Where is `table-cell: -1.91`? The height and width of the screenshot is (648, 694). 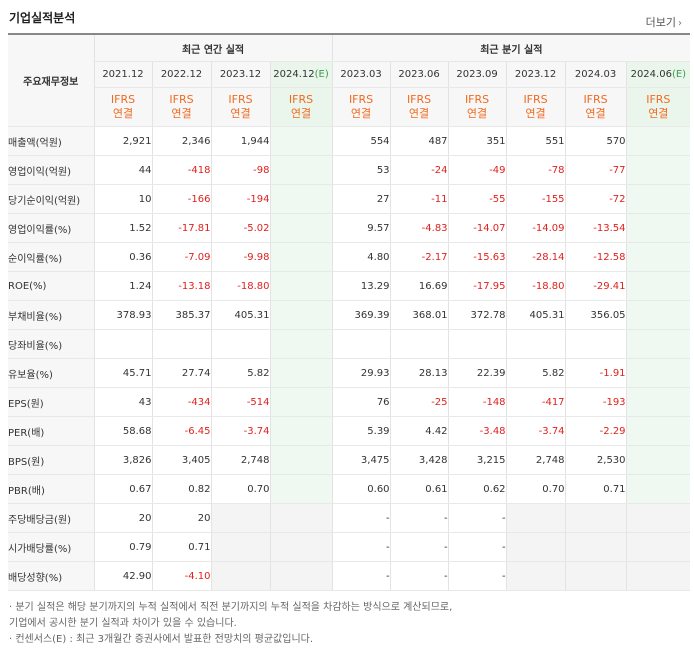
table-cell: -1.91 is located at coordinates (596, 373).